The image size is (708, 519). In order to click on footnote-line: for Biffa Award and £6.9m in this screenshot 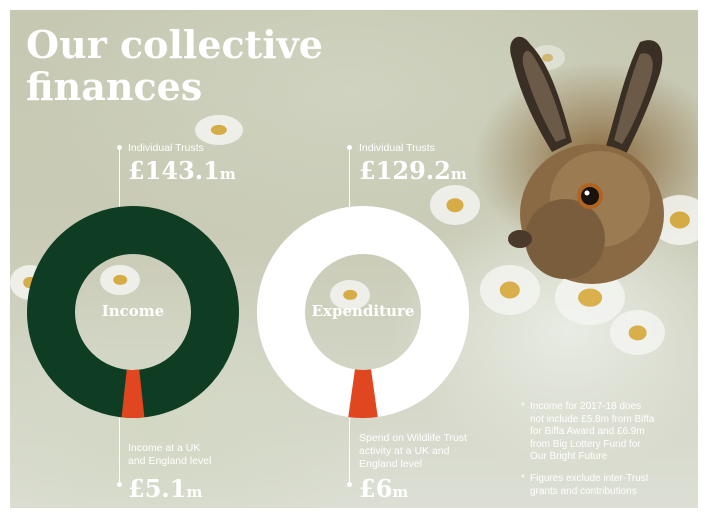, I will do `click(587, 431)`.